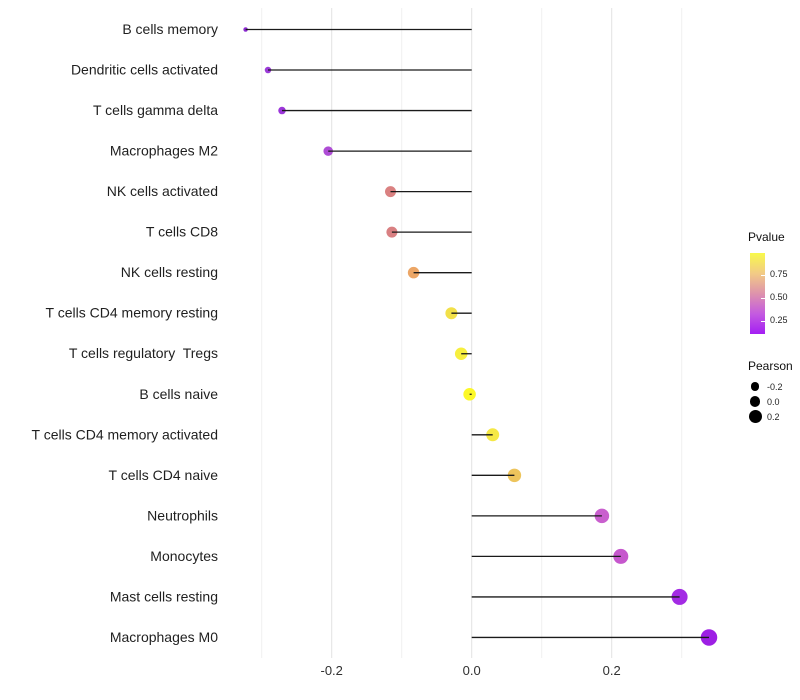 Image resolution: width=800 pixels, height=700 pixels. I want to click on pvalue-tick-label: 0.25, so click(779, 320).